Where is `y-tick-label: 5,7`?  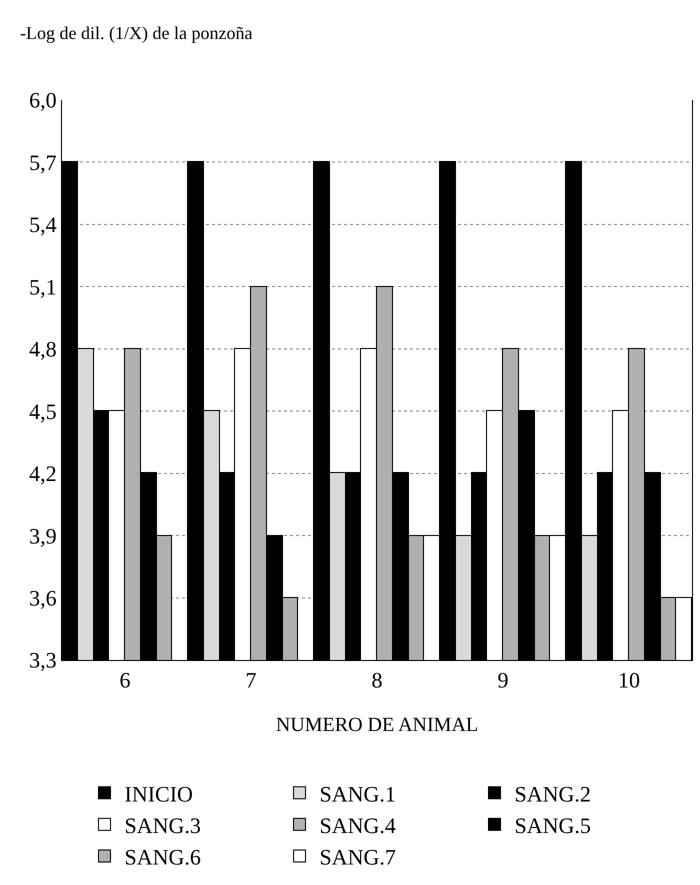 y-tick-label: 5,7 is located at coordinates (43, 162).